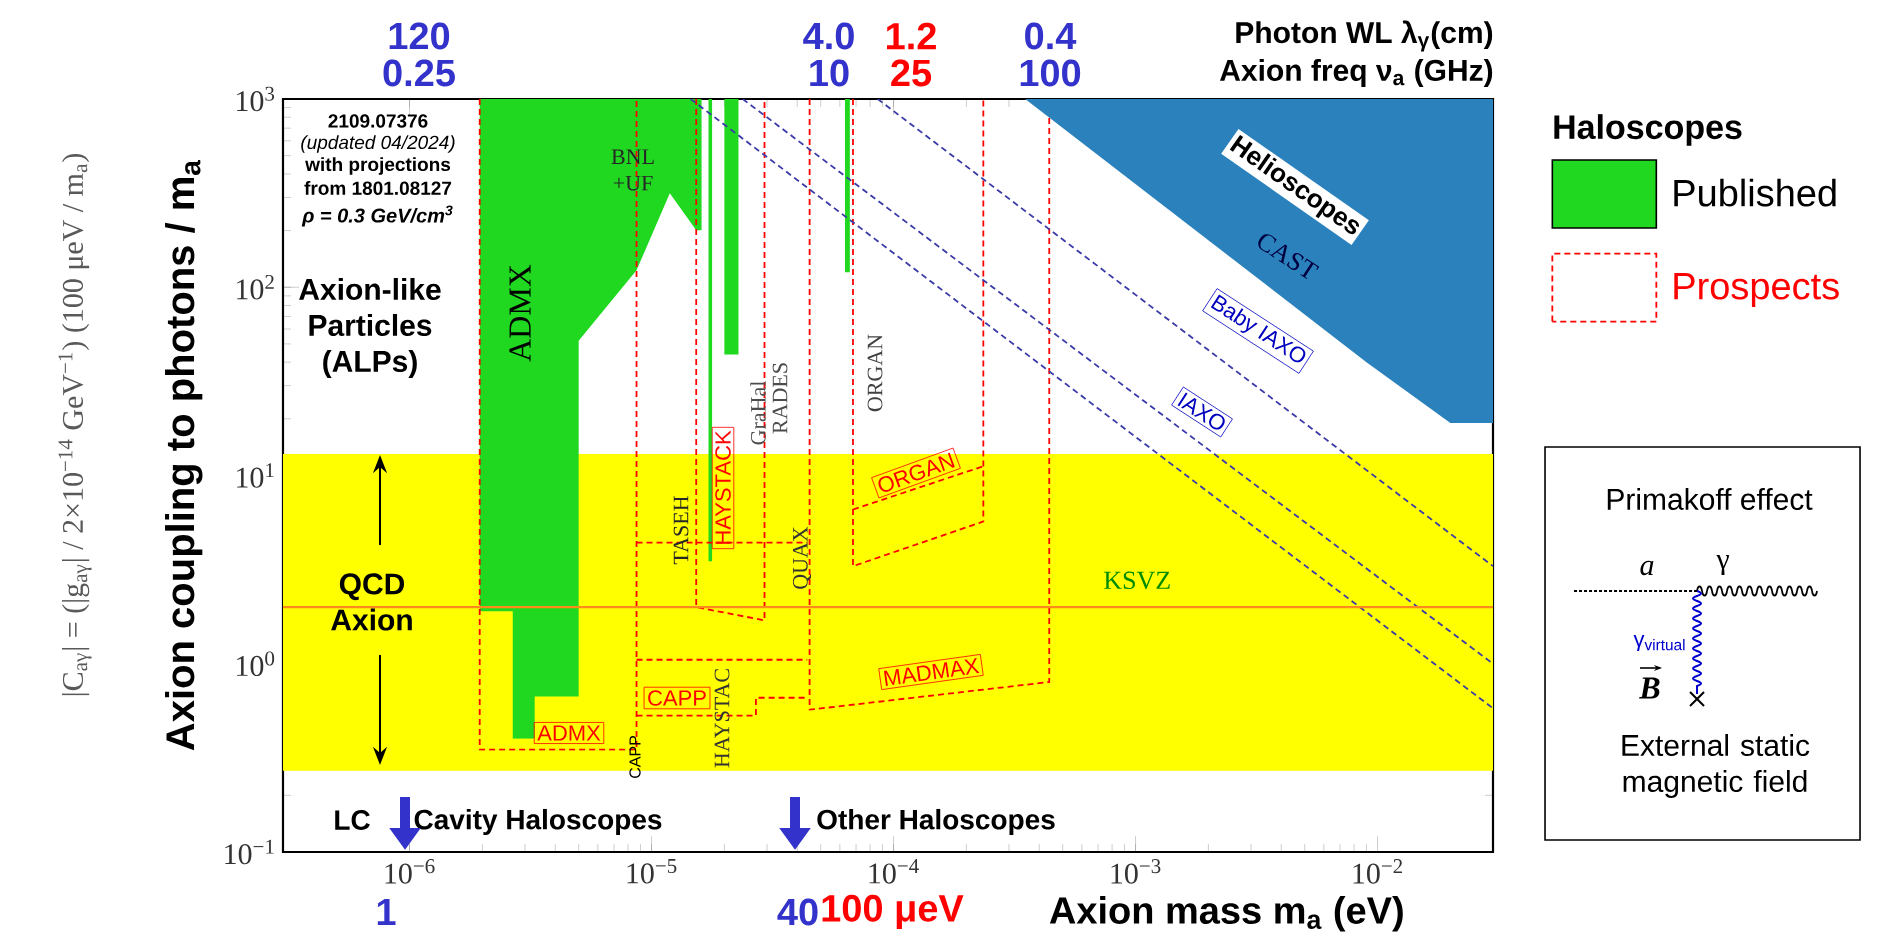 Image resolution: width=1904 pixels, height=943 pixels. I want to click on text: 100 μeV, so click(893, 912).